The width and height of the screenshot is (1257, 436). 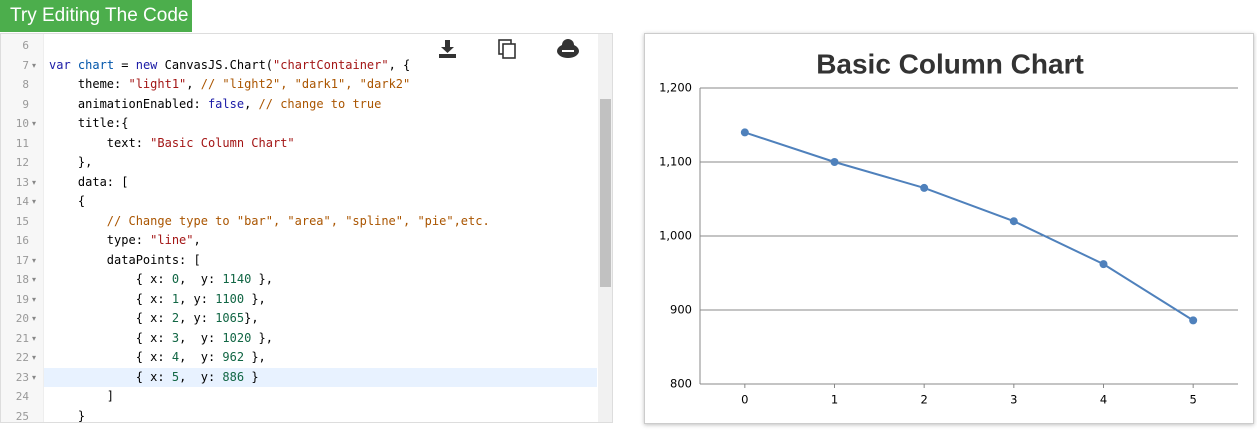 I want to click on copy-icon, so click(x=507, y=49).